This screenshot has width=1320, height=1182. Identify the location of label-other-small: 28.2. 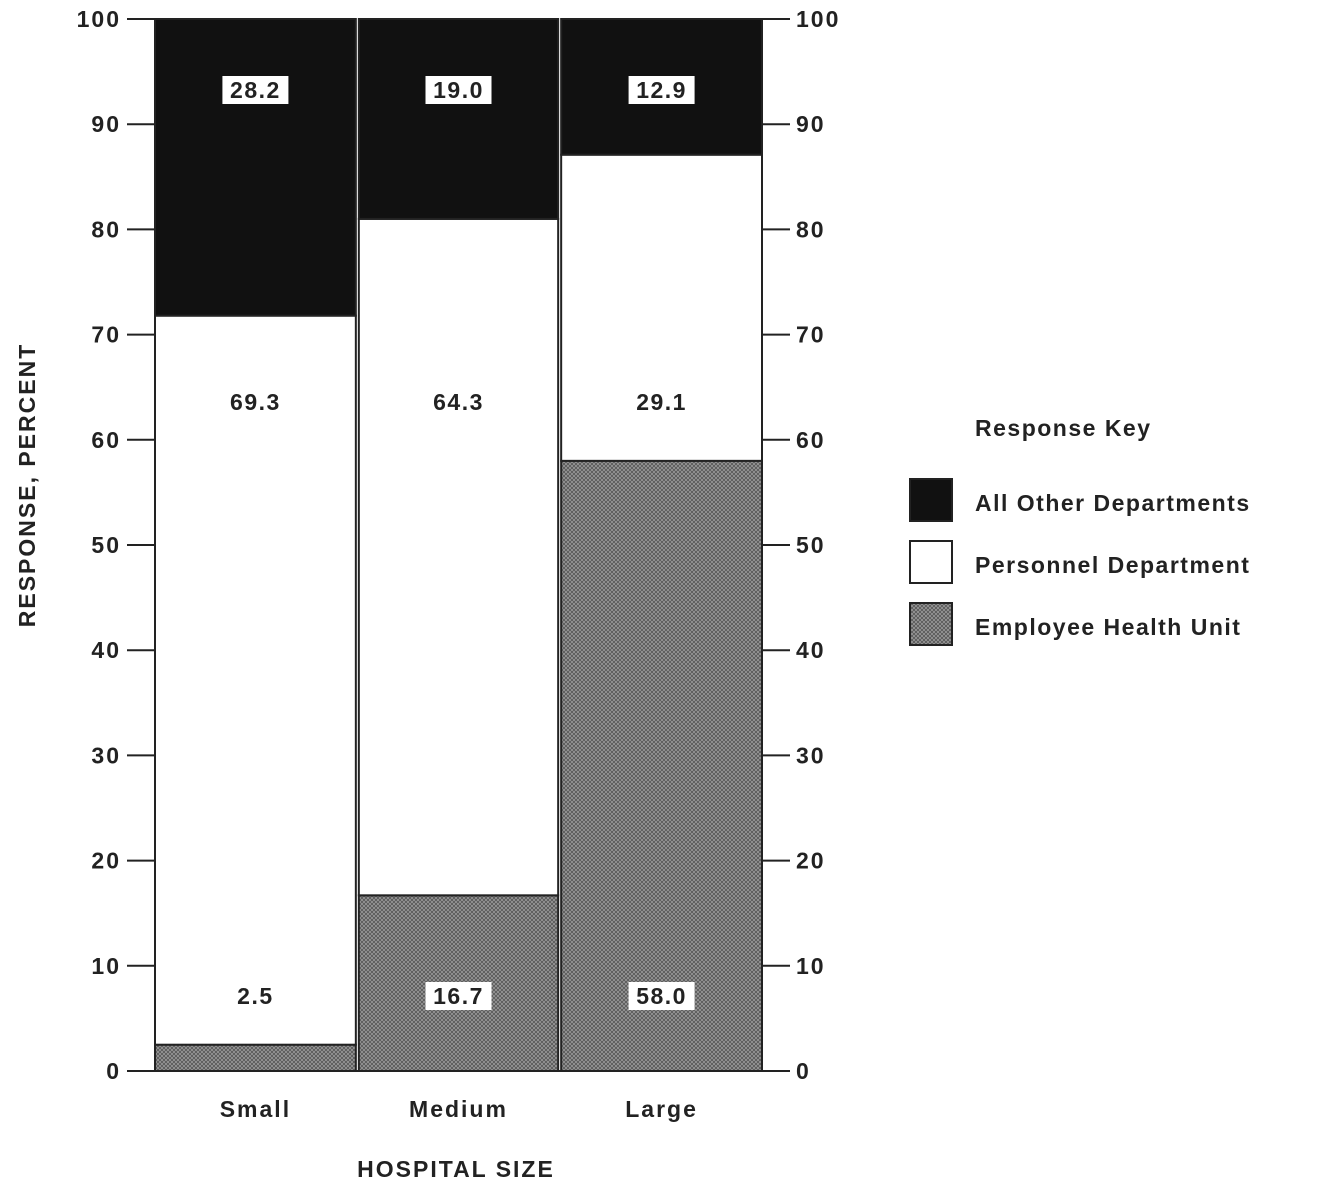
(255, 90).